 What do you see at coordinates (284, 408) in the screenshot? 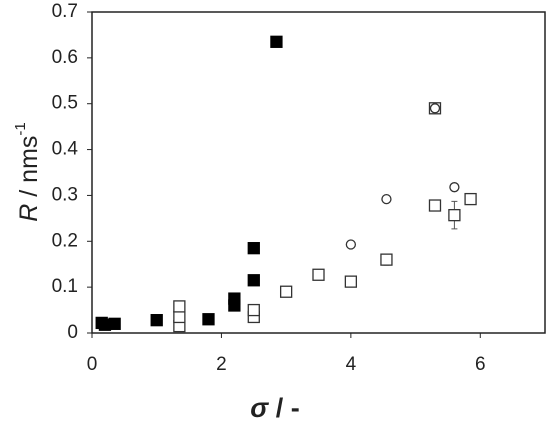
I see `x-unit: / -` at bounding box center [284, 408].